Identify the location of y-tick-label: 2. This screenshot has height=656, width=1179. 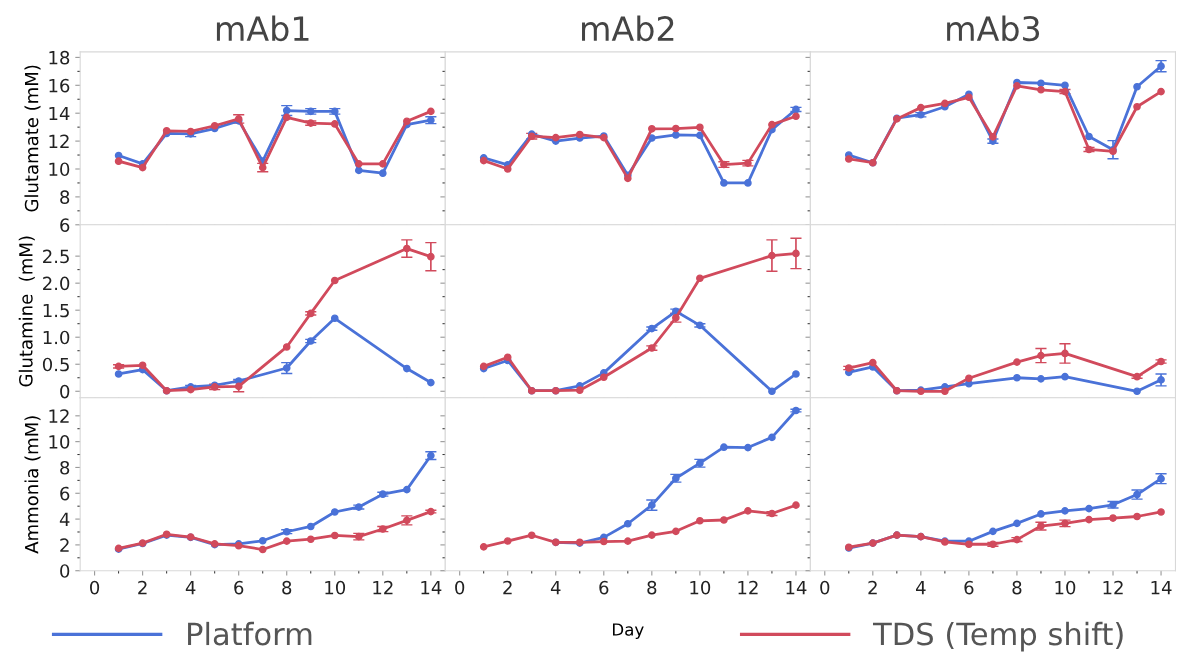
(64, 545).